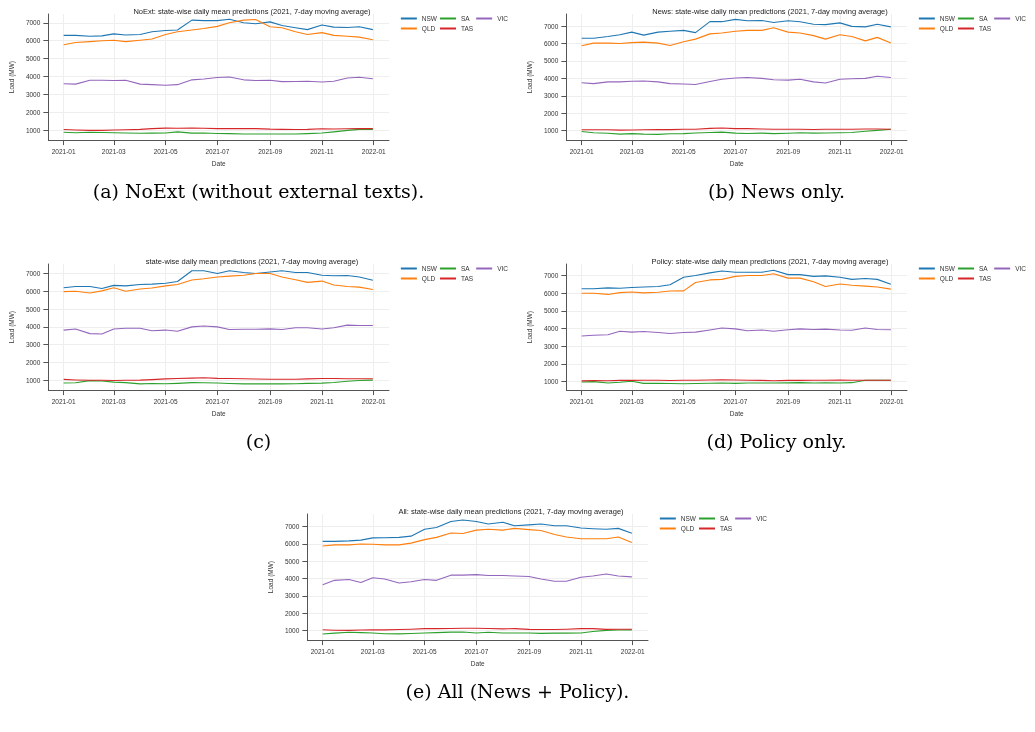 This screenshot has width=1035, height=732. Describe the element at coordinates (517, 691) in the screenshot. I see `text: (e) All (News + Policy).` at that location.